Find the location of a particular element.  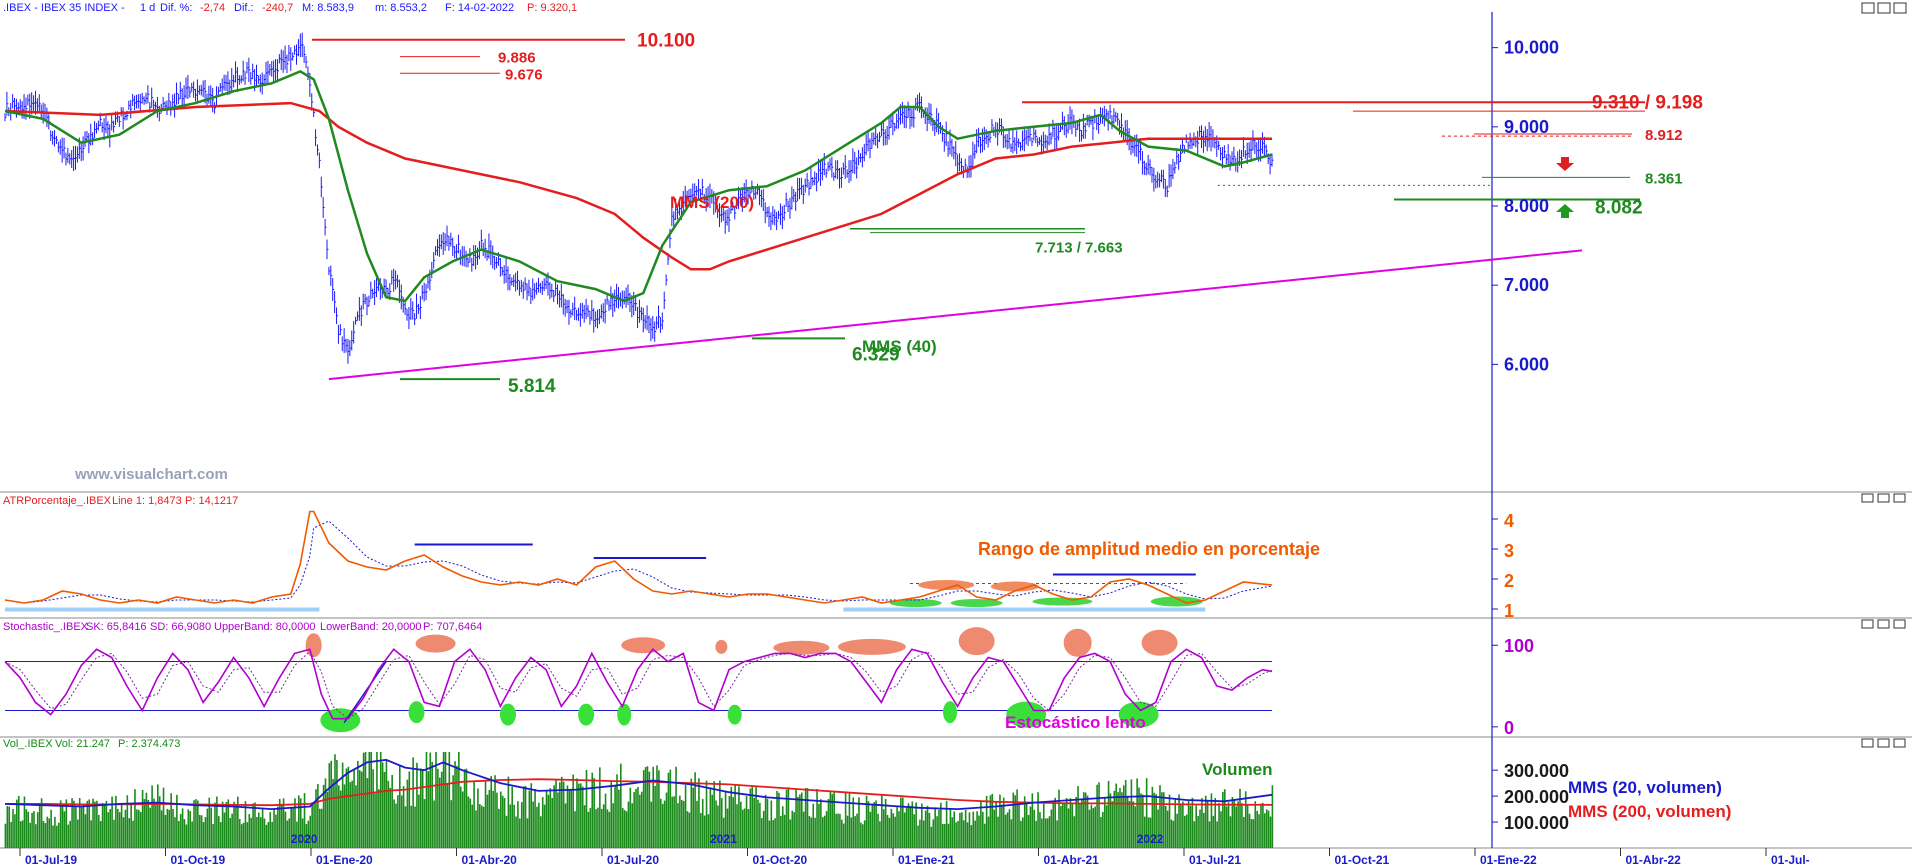

panel-restore-icon is located at coordinates (1883, 624).